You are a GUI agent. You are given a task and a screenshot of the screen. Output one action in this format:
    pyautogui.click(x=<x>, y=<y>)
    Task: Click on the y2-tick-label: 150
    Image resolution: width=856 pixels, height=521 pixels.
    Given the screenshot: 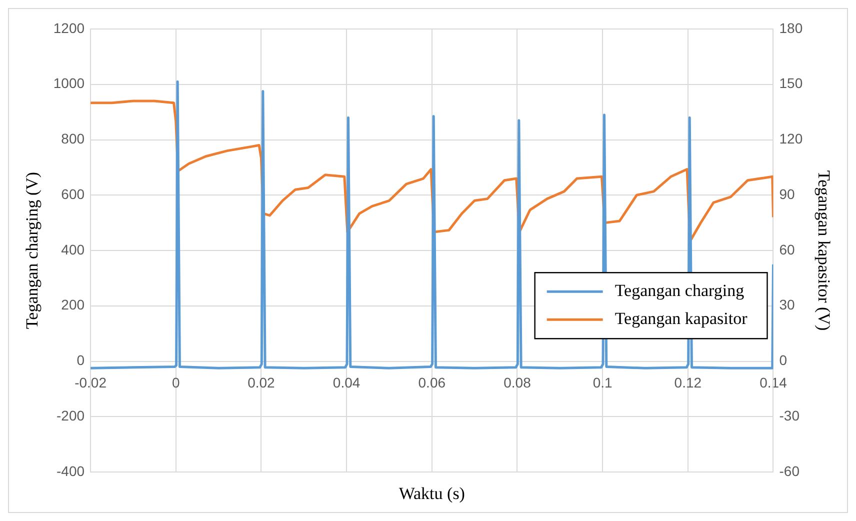 What is the action you would take?
    pyautogui.click(x=791, y=83)
    